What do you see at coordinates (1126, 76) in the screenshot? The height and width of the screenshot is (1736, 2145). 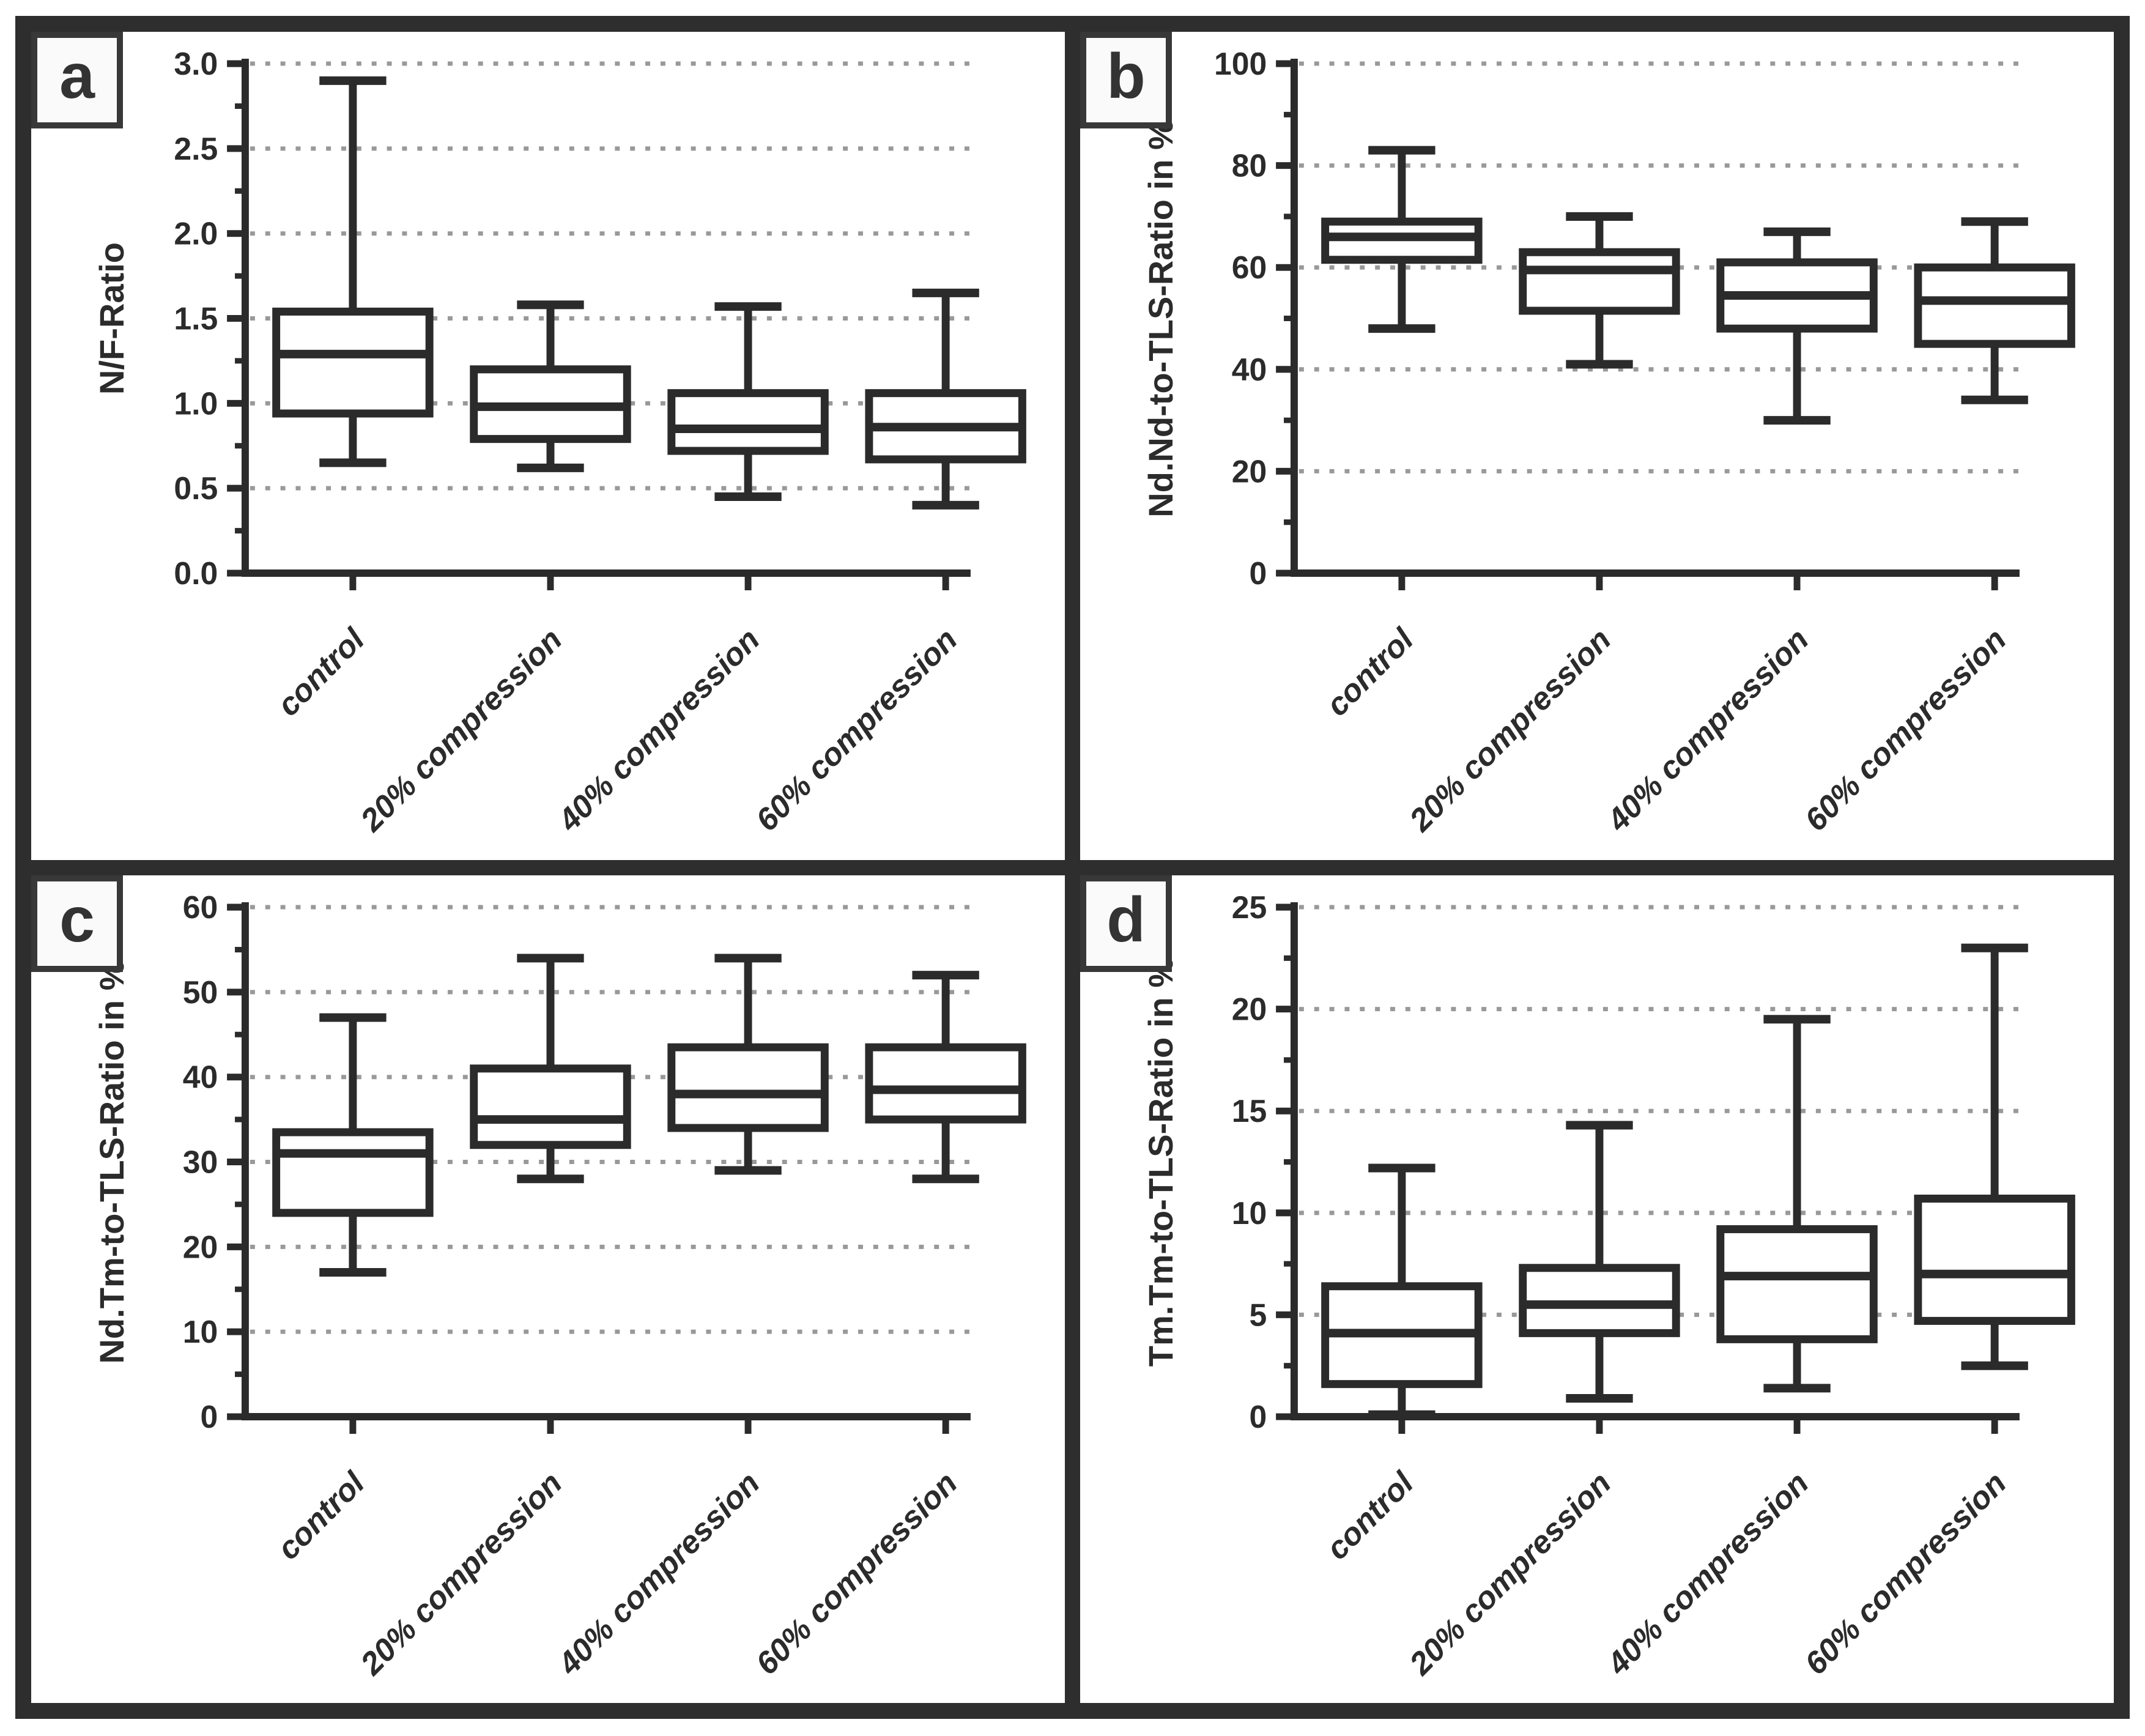 I see `panel-b-letter: b` at bounding box center [1126, 76].